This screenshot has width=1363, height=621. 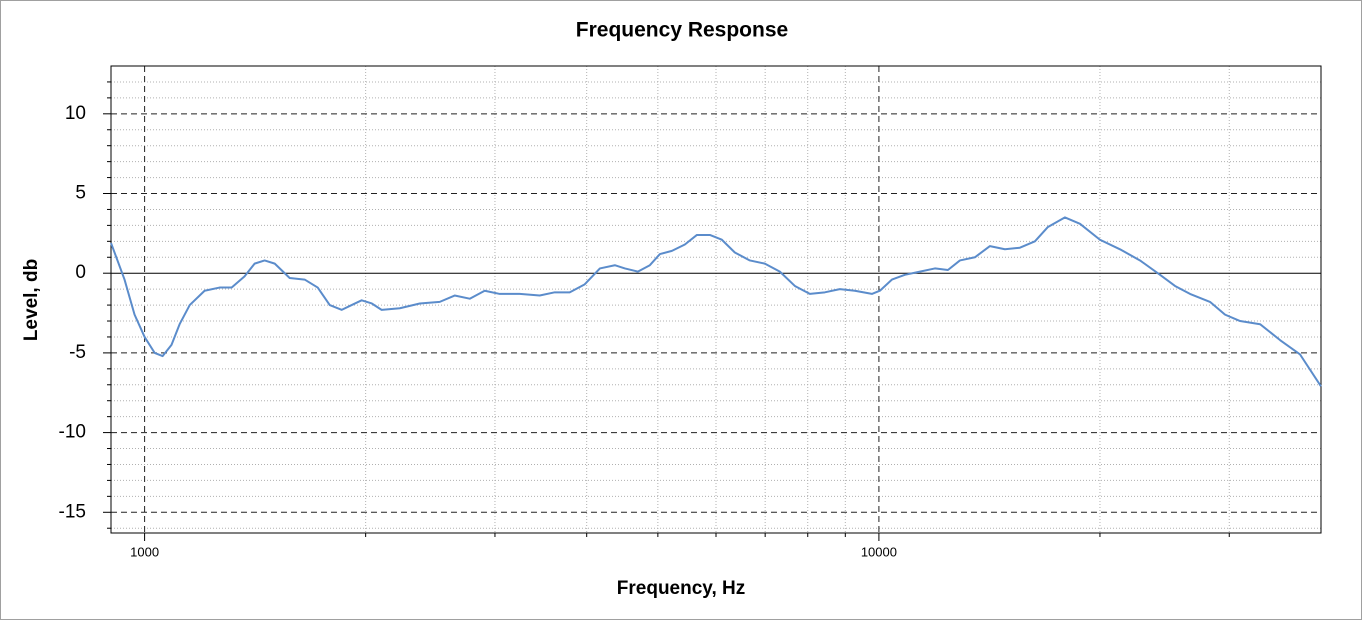 I want to click on y-tick-label: -10, so click(x=72, y=432).